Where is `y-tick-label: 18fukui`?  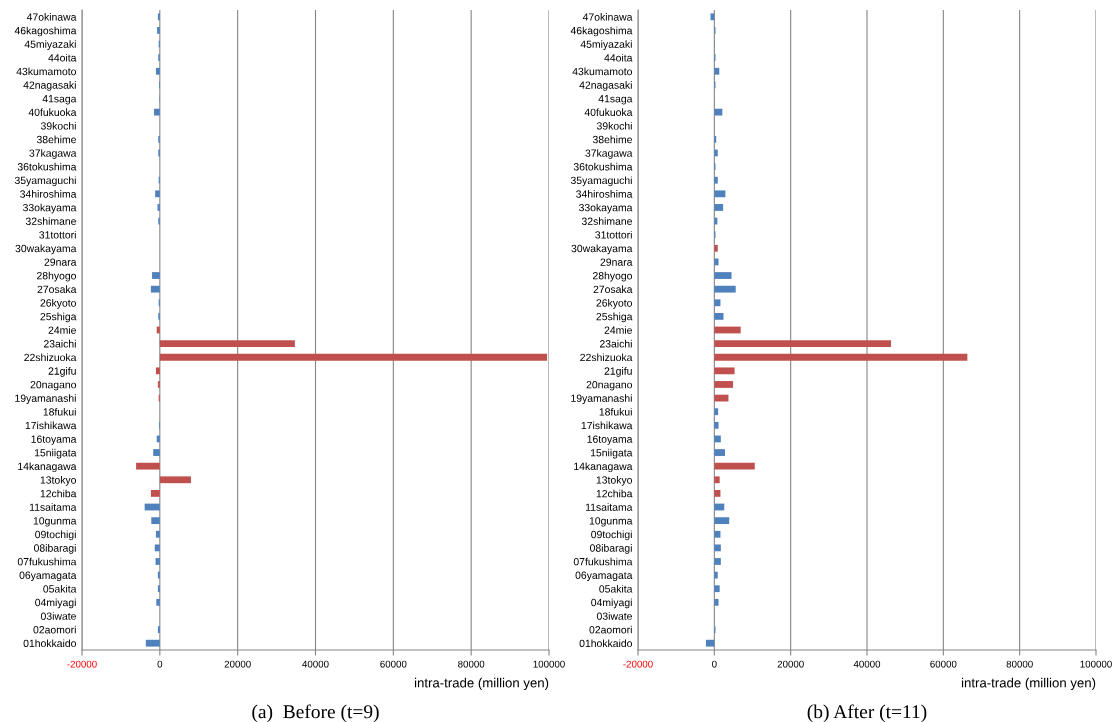 y-tick-label: 18fukui is located at coordinates (59, 411).